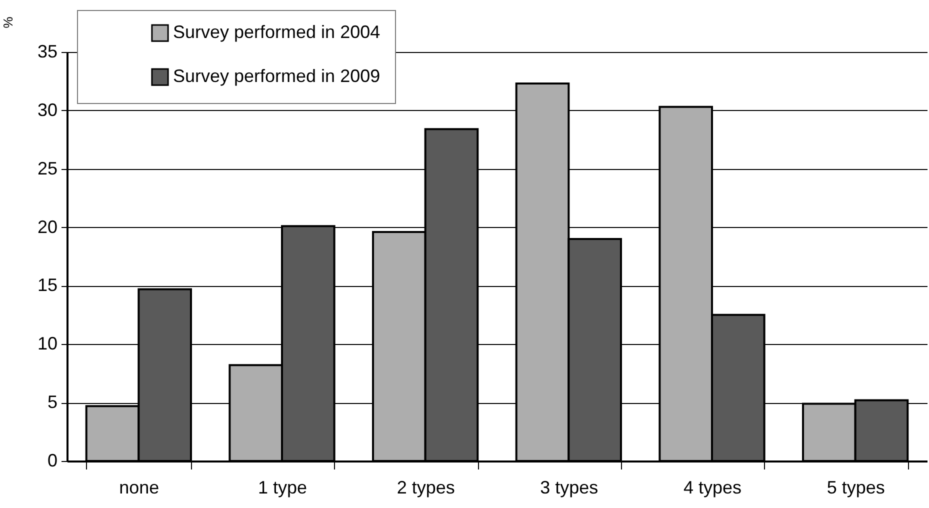 This screenshot has width=929, height=508. Describe the element at coordinates (139, 488) in the screenshot. I see `x-tick-label: none` at that location.